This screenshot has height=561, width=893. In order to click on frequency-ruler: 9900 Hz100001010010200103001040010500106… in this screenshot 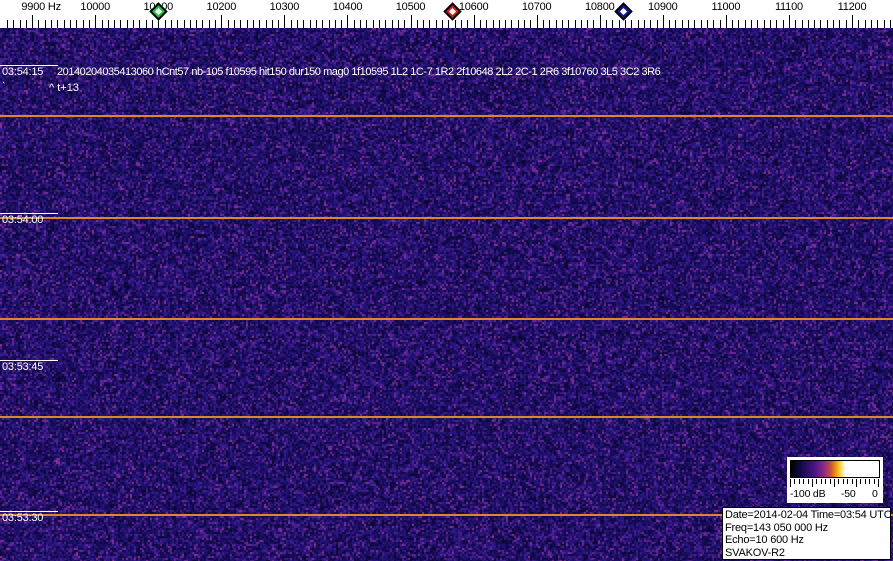, I will do `click(446, 14)`.